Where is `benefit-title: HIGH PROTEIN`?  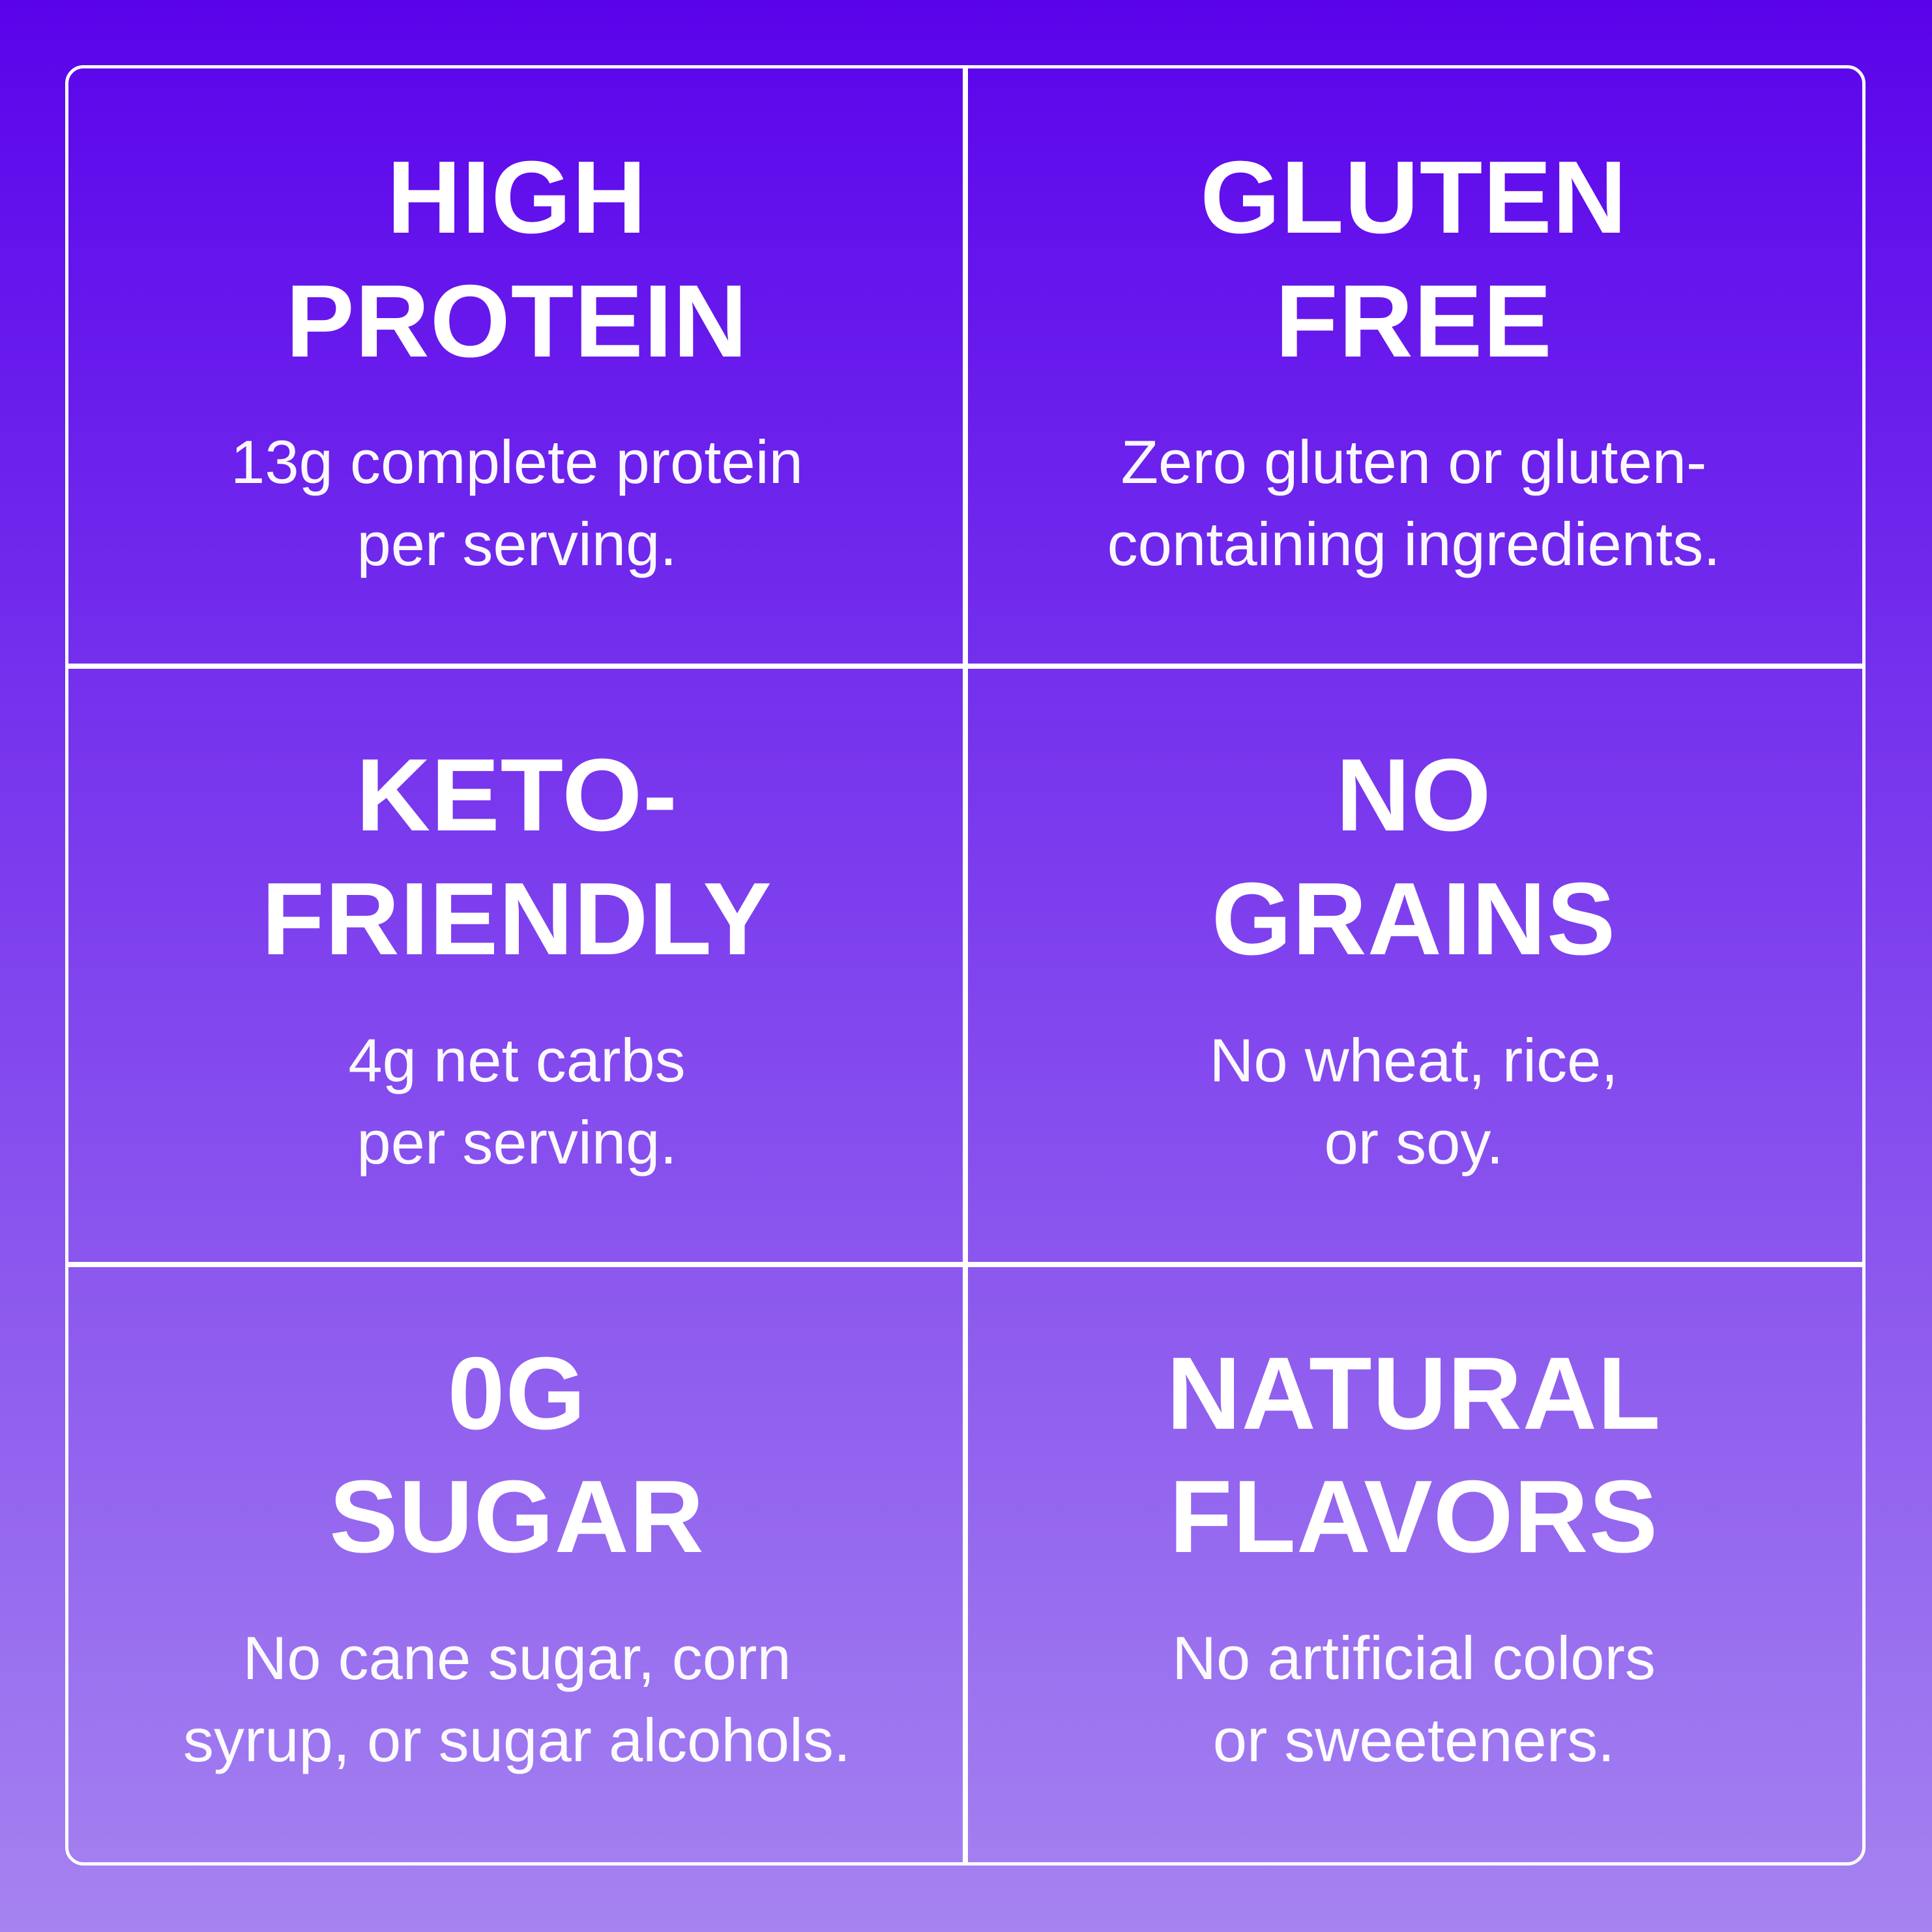
benefit-title: HIGH PROTEIN is located at coordinates (516, 259).